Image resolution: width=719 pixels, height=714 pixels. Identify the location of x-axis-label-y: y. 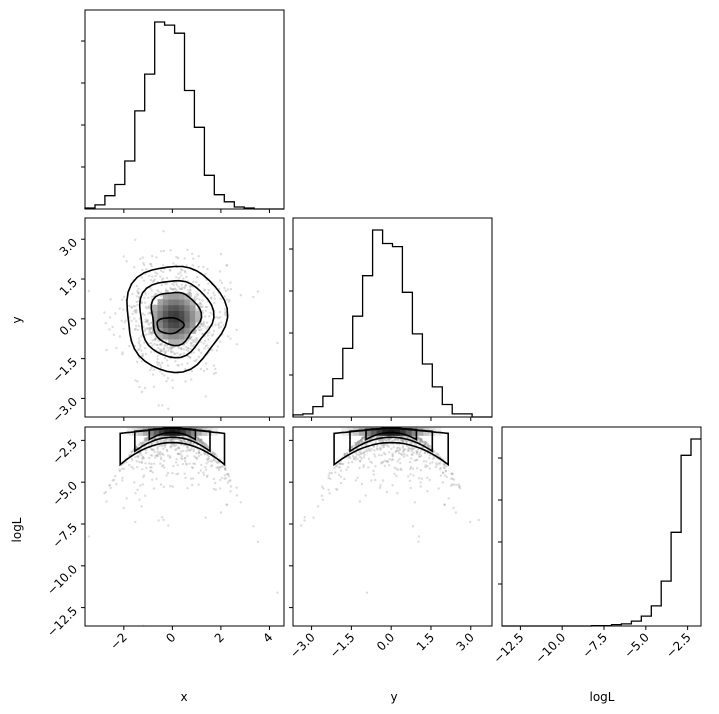
(393, 697).